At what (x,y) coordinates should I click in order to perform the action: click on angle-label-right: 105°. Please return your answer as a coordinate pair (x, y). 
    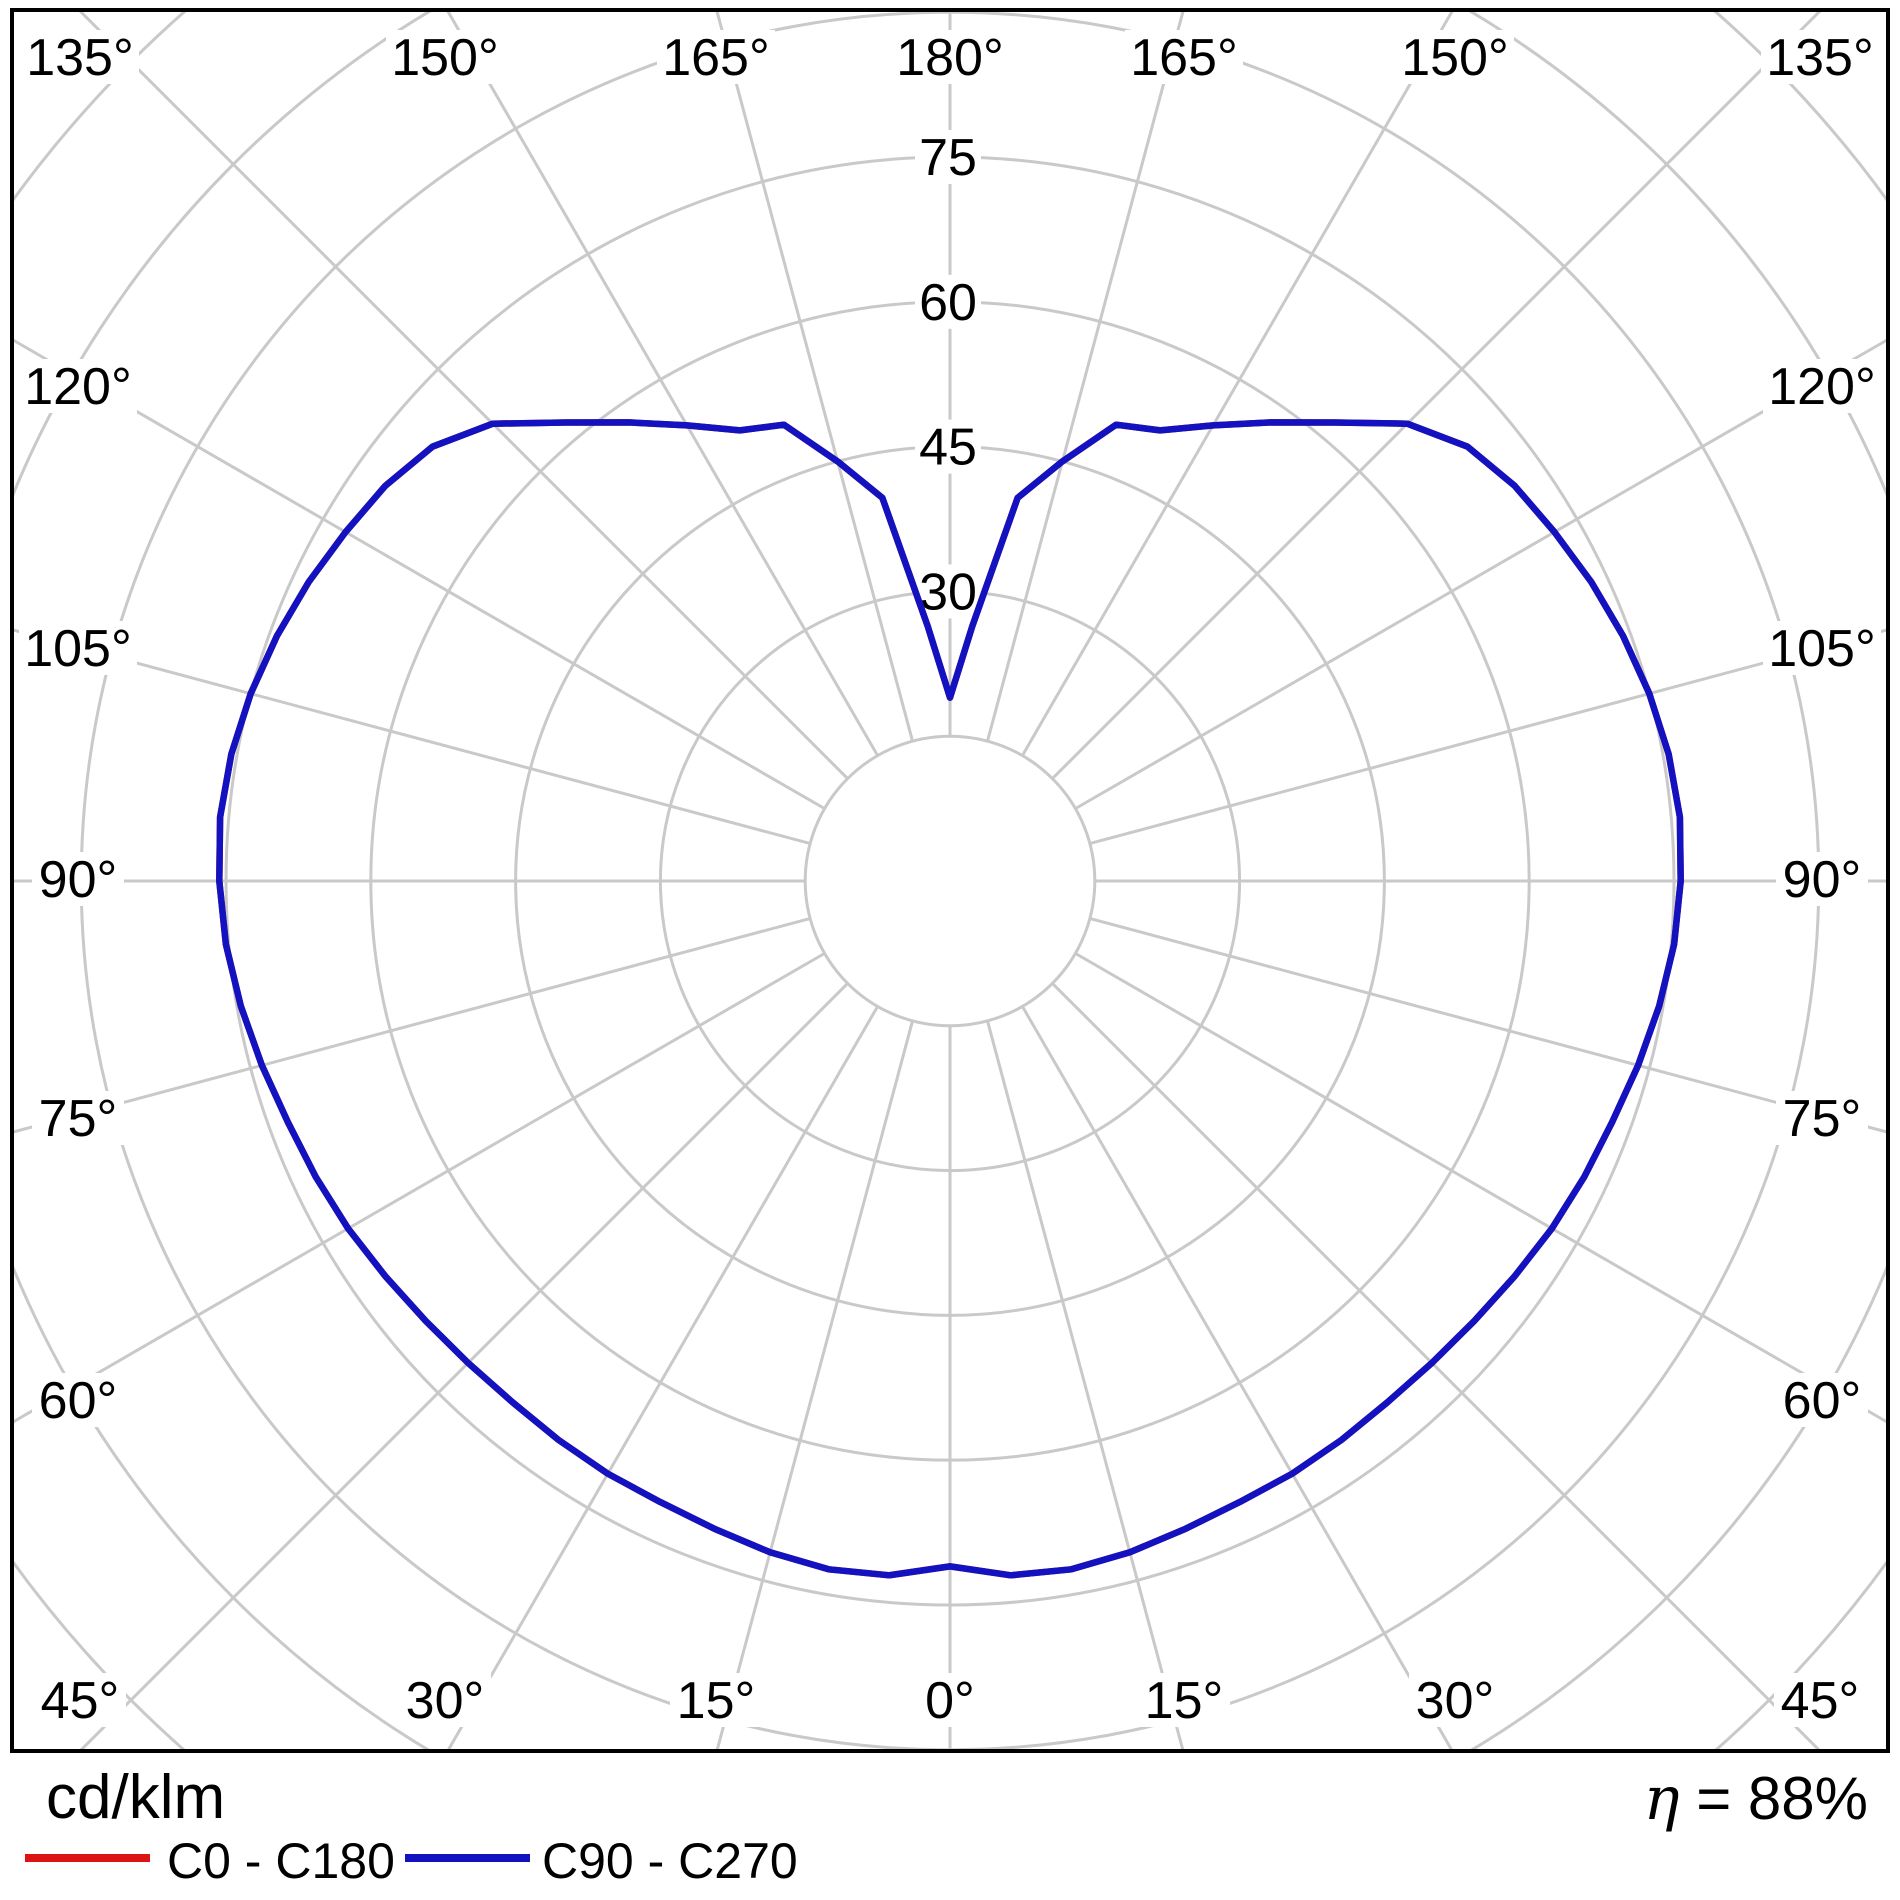
    Looking at the image, I should click on (1822, 649).